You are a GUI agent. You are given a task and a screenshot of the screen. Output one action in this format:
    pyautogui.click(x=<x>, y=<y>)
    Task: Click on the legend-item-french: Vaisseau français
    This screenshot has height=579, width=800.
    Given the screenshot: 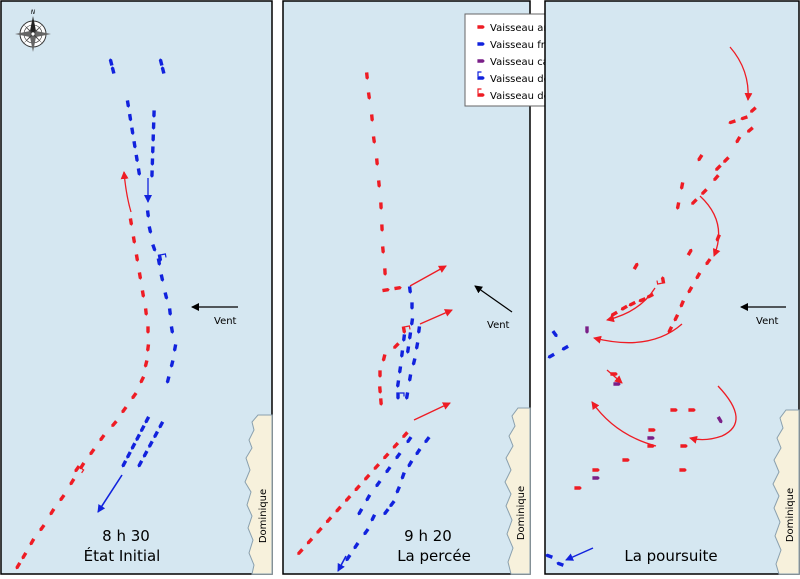 What is the action you would take?
    pyautogui.click(x=527, y=45)
    